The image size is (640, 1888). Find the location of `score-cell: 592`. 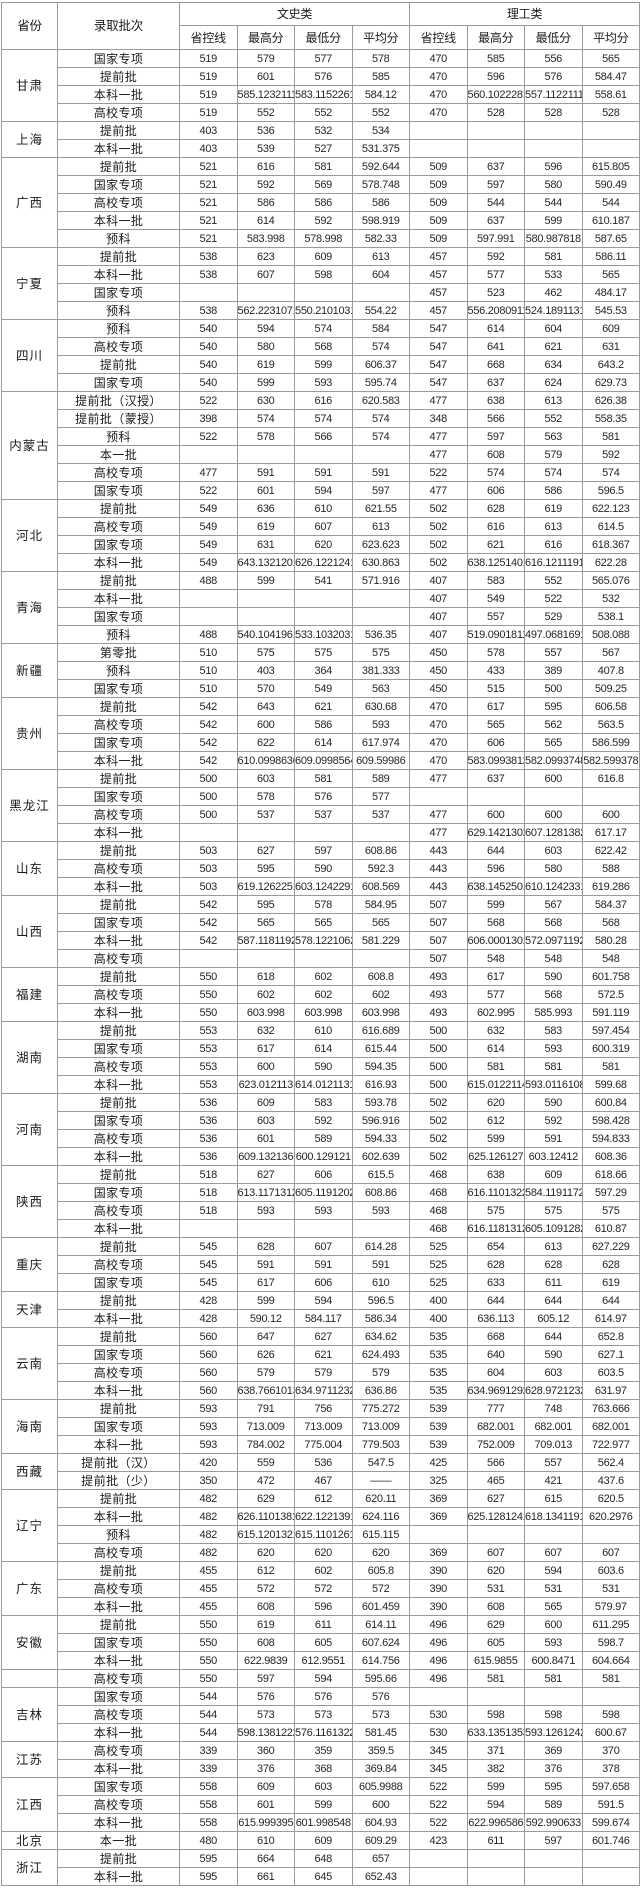

score-cell: 592 is located at coordinates (323, 220).